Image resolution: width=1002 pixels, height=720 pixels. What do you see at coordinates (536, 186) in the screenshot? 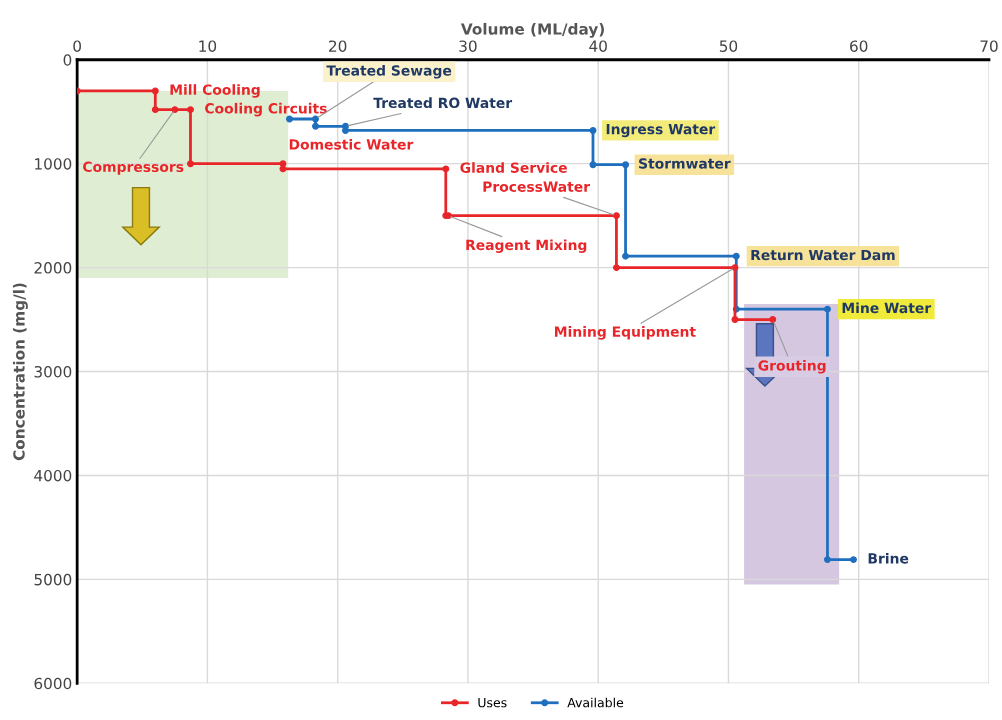
I see `annotation: ProcessWater` at bounding box center [536, 186].